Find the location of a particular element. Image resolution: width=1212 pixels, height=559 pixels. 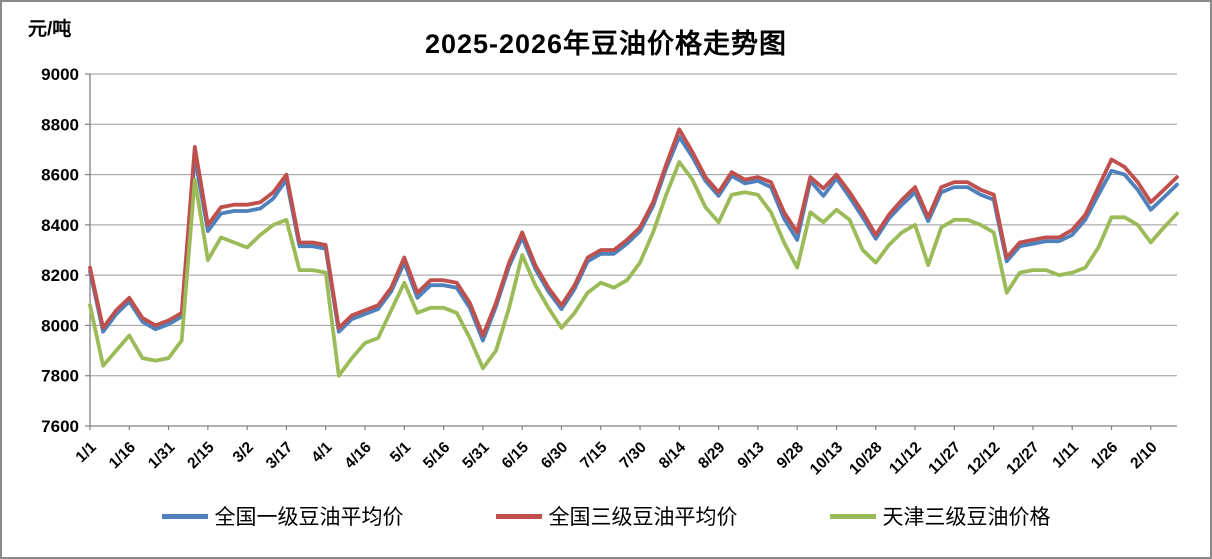

legend-swatch-green-icon is located at coordinates (852, 516).